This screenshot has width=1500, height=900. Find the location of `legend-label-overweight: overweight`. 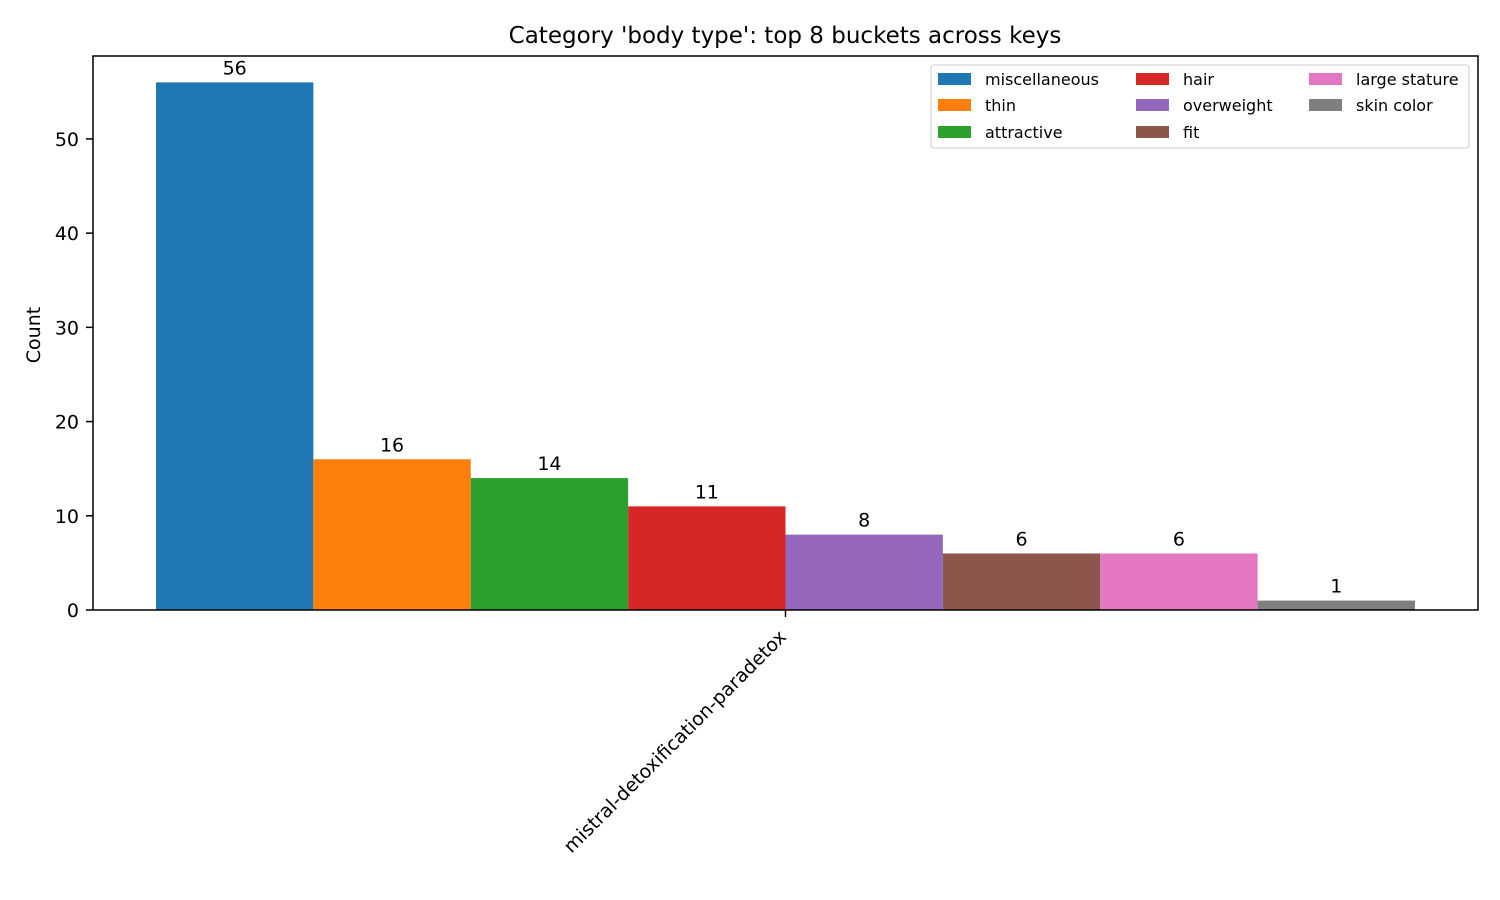

legend-label-overweight: overweight is located at coordinates (1228, 105).